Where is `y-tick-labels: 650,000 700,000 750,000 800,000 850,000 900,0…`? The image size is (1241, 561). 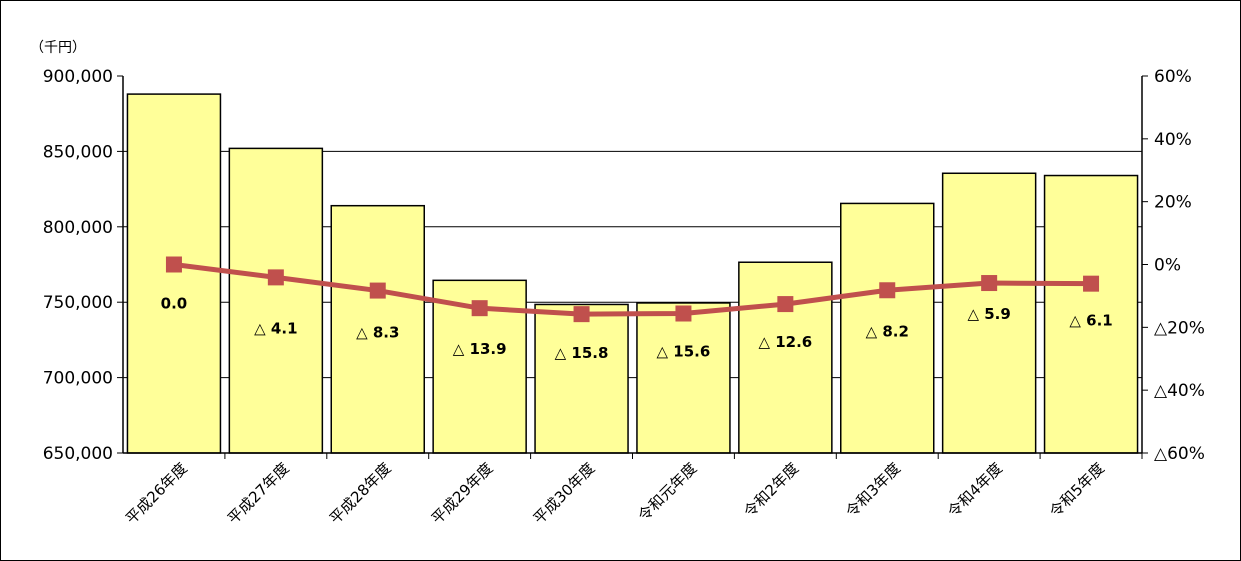
y-tick-labels: 650,000 700,000 750,000 800,000 850,000 900,0… is located at coordinates (78, 265).